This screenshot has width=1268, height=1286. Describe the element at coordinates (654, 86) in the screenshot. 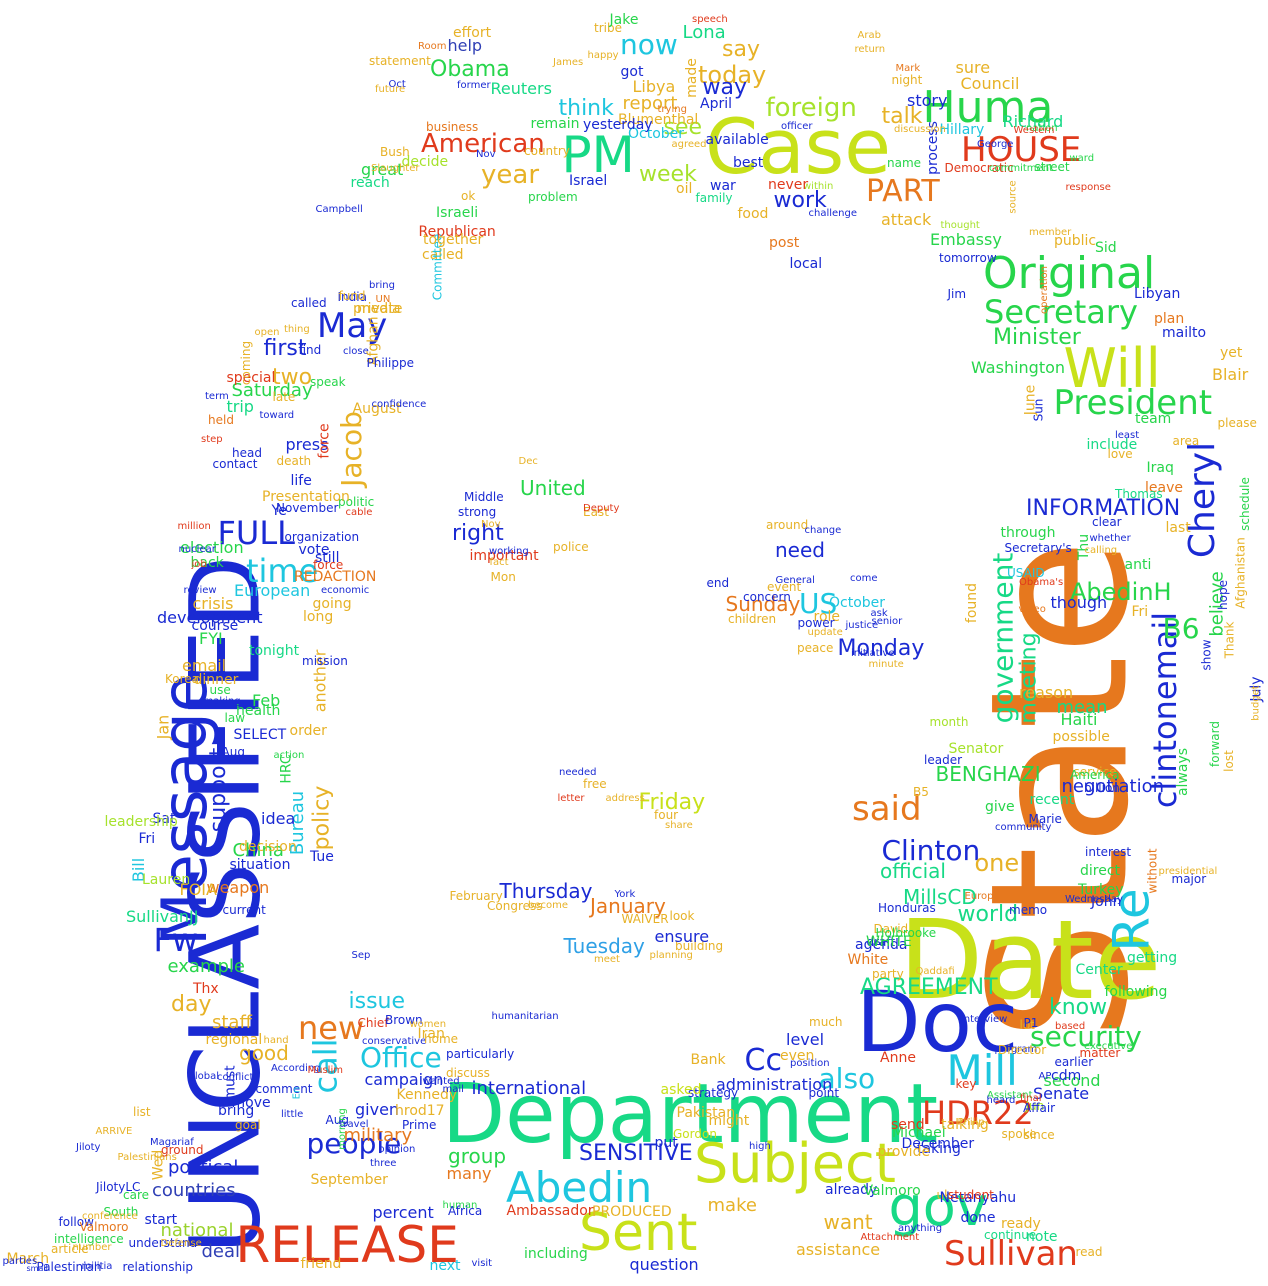

I see `word-libya: Libya` at that location.